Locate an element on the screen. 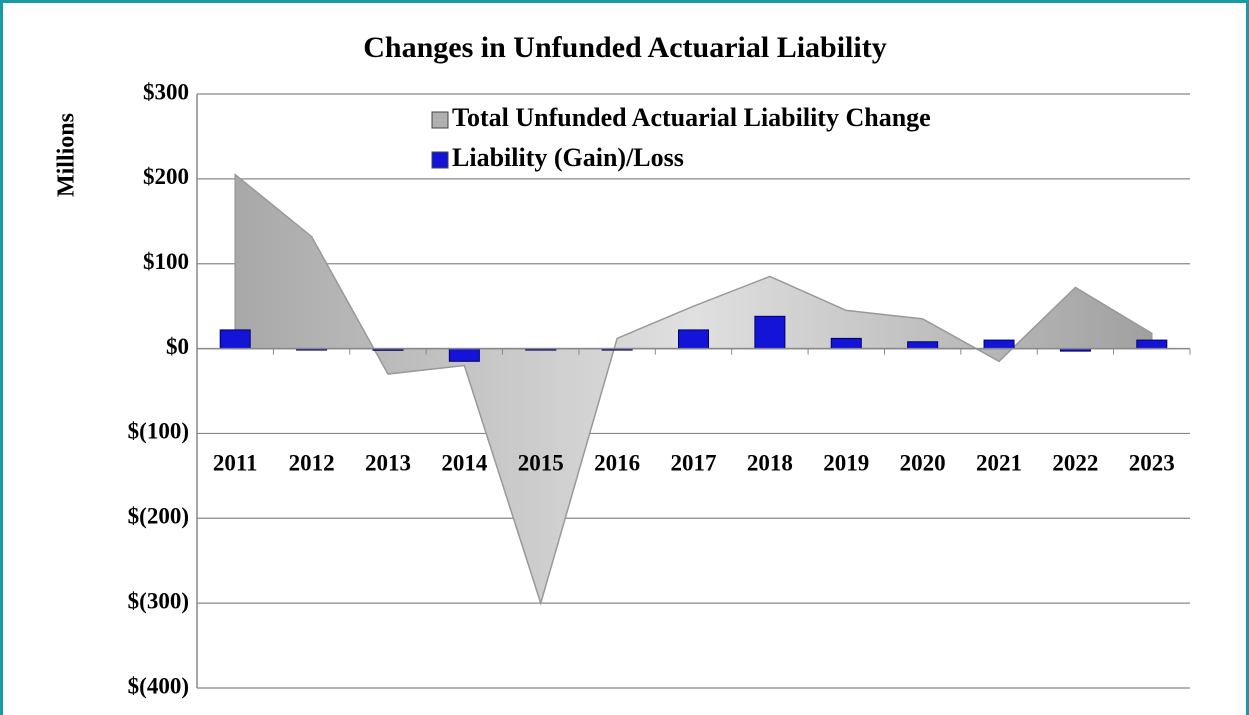  y-axis-label: Millions is located at coordinates (67, 155).